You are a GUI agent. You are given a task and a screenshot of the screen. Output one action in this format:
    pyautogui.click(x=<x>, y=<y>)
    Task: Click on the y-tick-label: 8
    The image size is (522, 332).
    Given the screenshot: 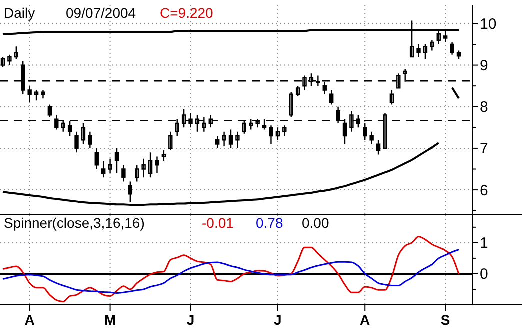 What is the action you would take?
    pyautogui.click(x=484, y=107)
    